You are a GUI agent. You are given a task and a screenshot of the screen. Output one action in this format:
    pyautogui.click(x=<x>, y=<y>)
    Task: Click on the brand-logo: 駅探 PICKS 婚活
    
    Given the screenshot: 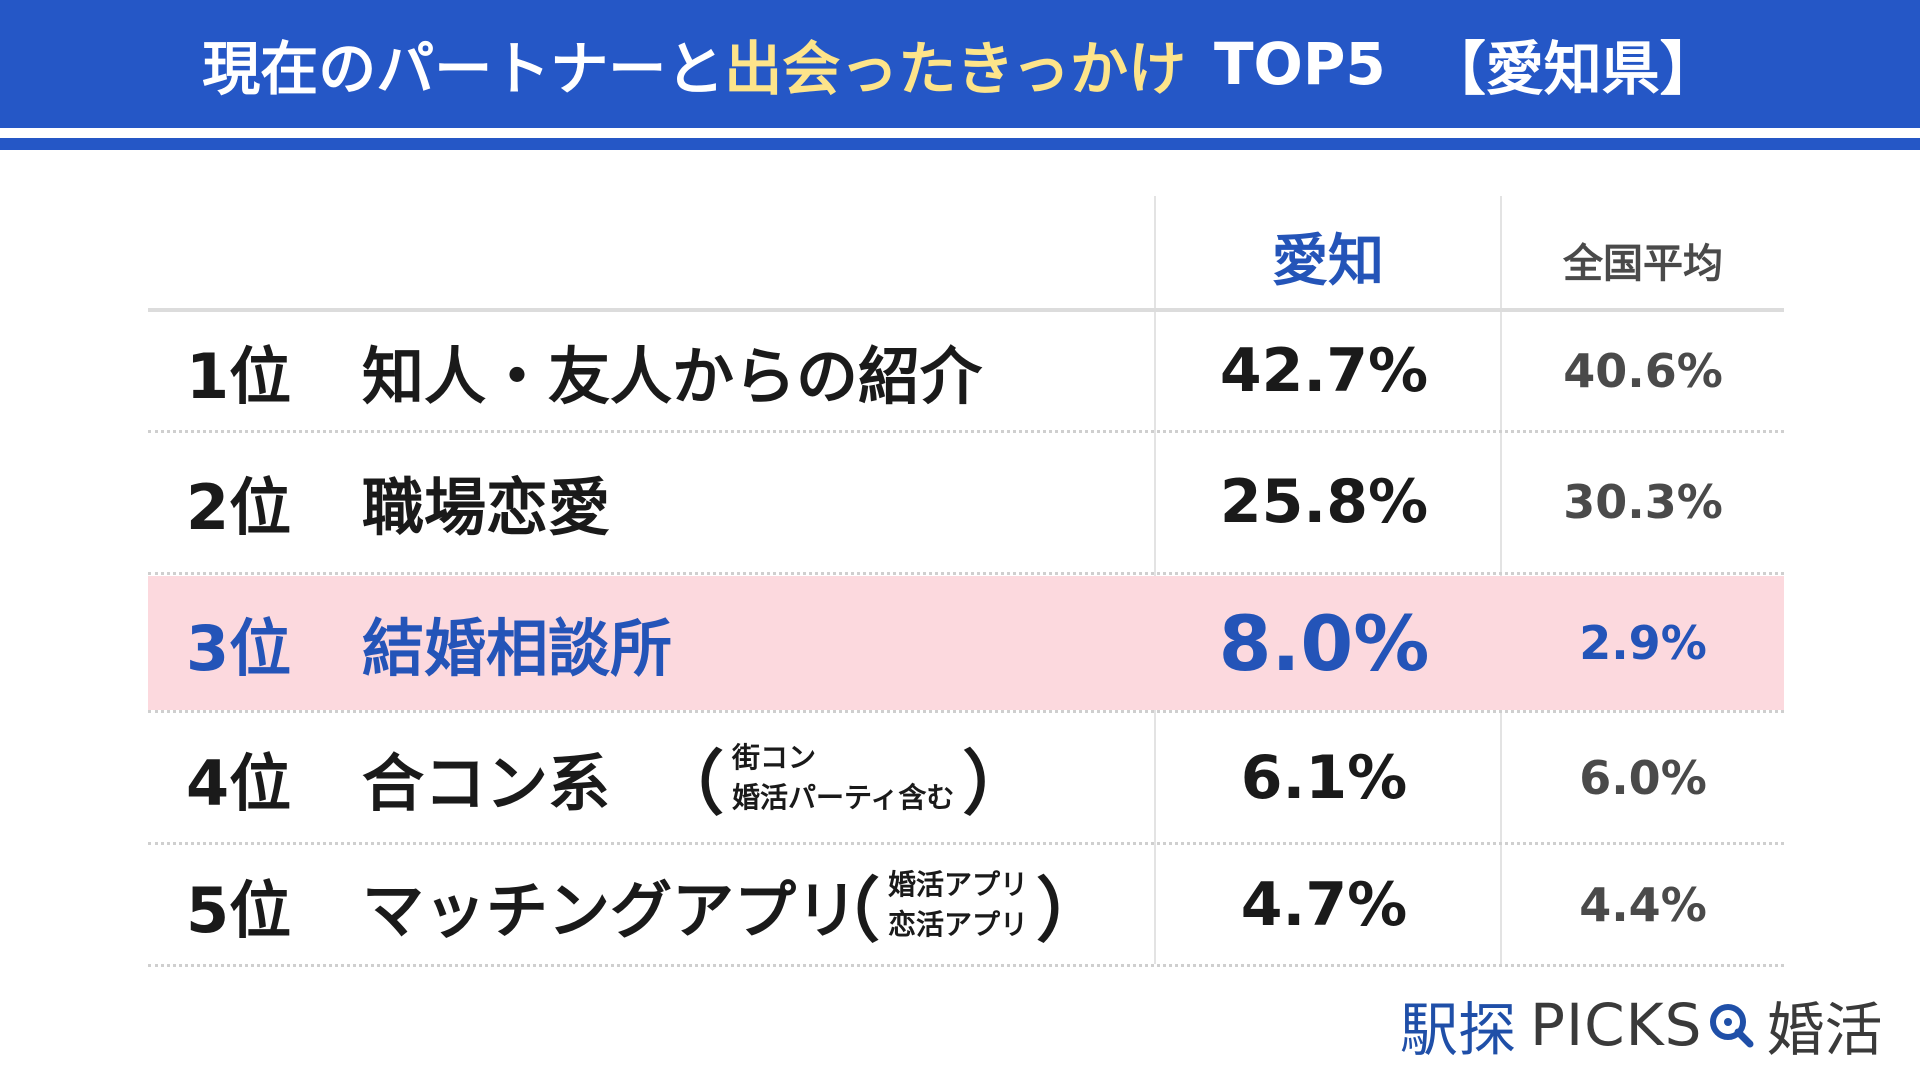 What is the action you would take?
    pyautogui.click(x=1641, y=1027)
    